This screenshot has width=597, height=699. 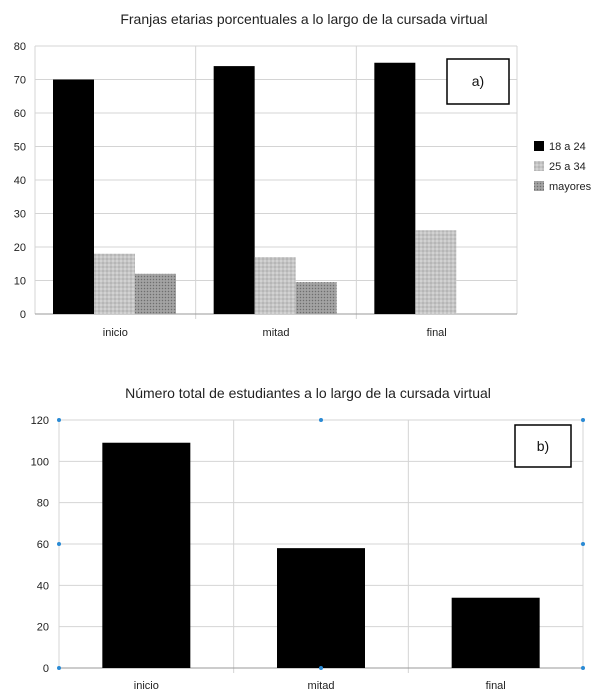 What do you see at coordinates (40, 421) in the screenshot?
I see `chart-b-y-tick-label: 120` at bounding box center [40, 421].